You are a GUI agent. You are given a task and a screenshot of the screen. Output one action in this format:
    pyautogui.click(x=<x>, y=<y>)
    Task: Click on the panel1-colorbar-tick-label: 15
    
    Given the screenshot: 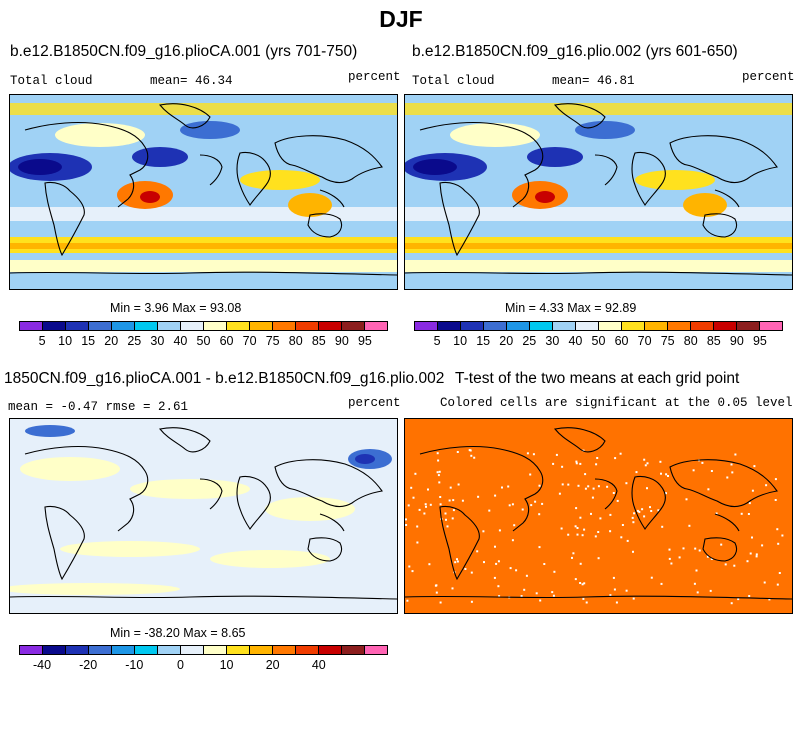 What is the action you would take?
    pyautogui.click(x=88, y=341)
    